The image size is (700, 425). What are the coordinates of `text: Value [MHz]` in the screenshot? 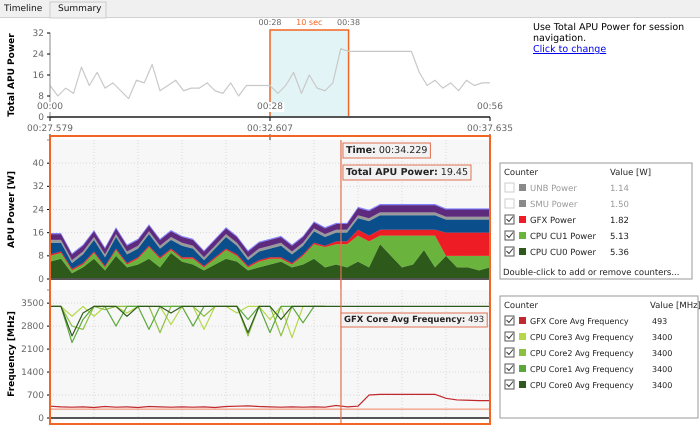 It's located at (675, 306).